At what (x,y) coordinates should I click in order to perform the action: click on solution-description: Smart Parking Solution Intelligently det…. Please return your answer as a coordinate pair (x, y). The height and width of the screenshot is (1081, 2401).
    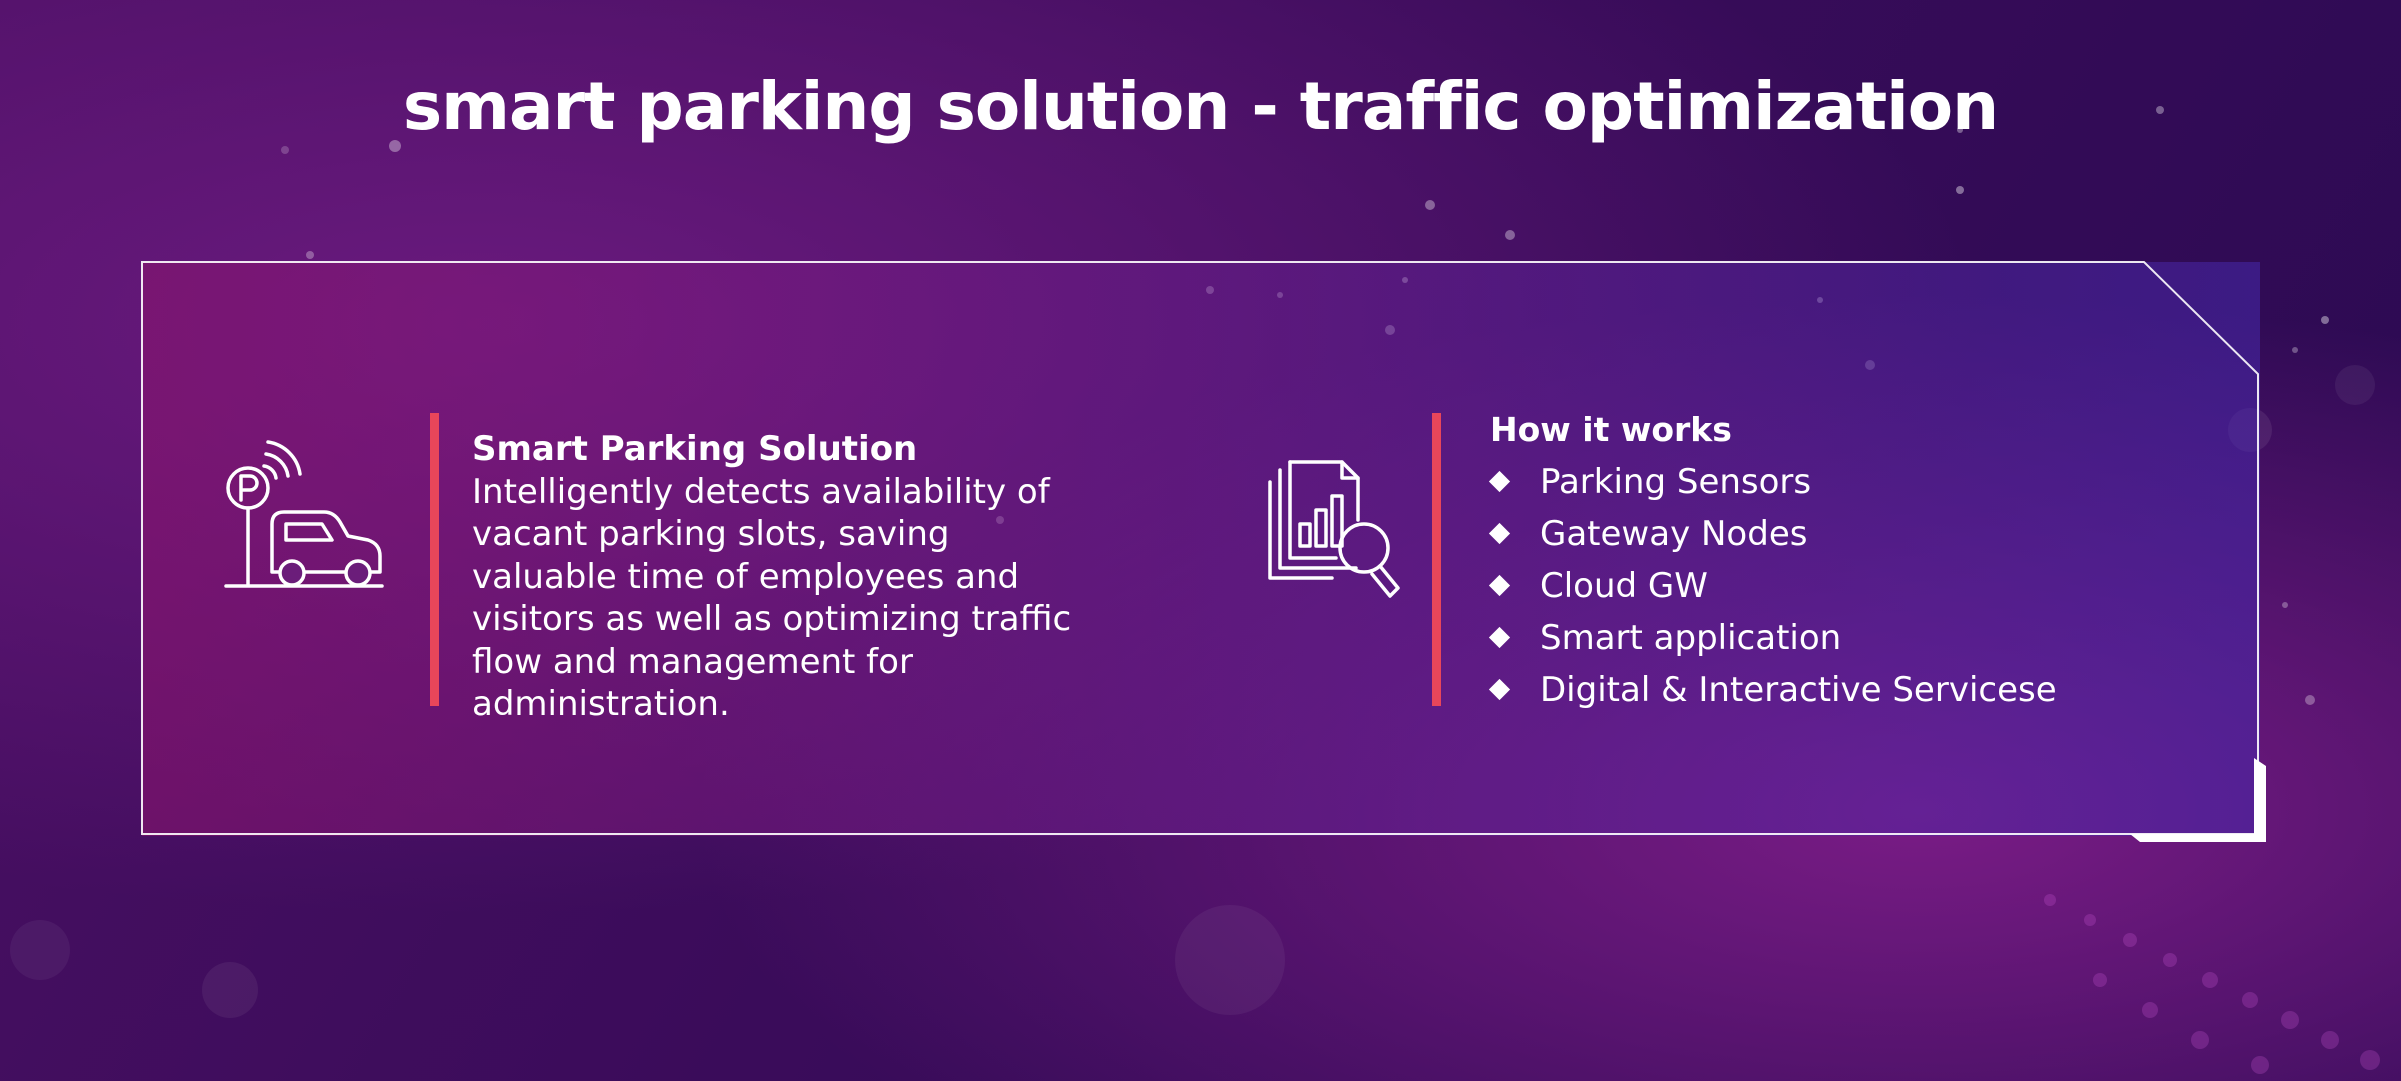
    Looking at the image, I should click on (782, 577).